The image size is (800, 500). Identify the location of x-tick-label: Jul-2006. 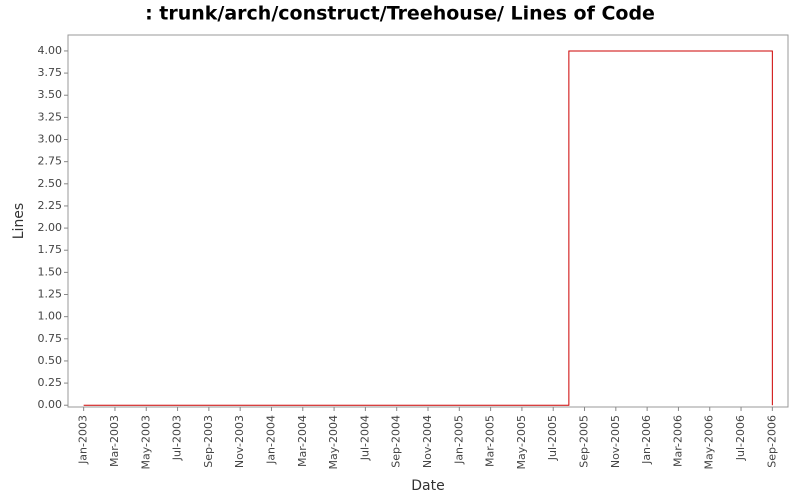
(740, 438).